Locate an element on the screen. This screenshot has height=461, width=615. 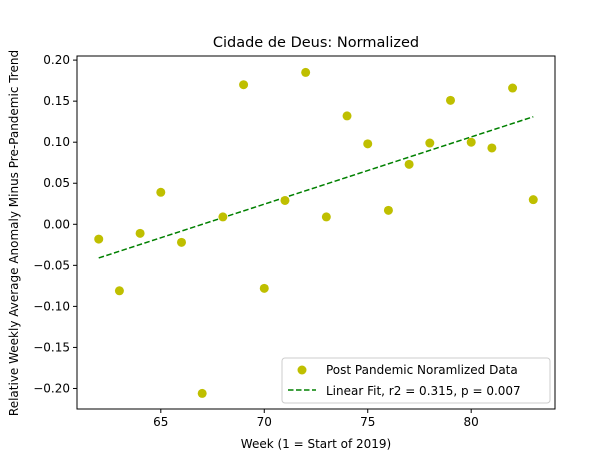
y-tick-label: 0.10 is located at coordinates (56, 142).